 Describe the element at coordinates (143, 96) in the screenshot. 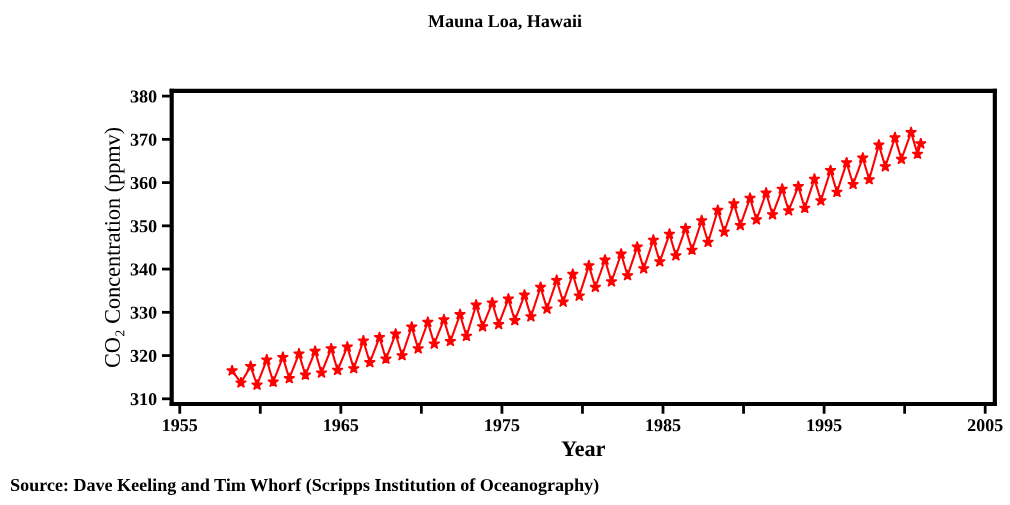

I see `y-tick-label: 380` at that location.